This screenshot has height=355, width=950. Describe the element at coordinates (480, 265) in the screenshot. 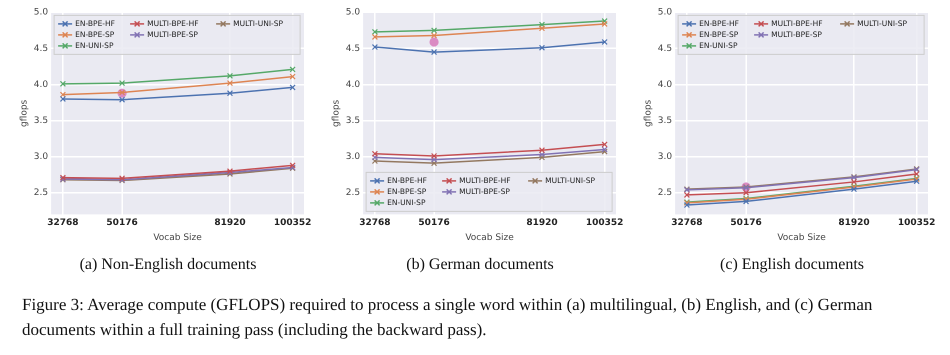

I see `text: (b) German documents` at that location.